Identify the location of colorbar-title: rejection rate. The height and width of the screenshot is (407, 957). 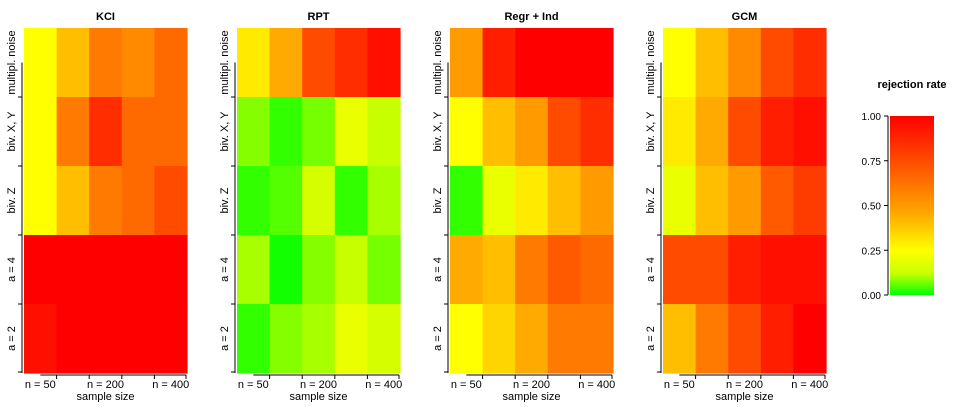
(911, 85).